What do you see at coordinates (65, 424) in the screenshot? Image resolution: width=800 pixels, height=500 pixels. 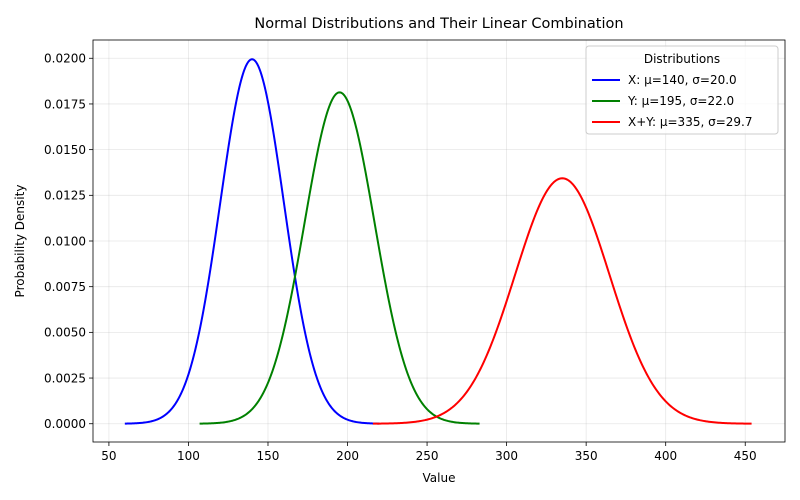 I see `y-tick-label: 0.0000` at bounding box center [65, 424].